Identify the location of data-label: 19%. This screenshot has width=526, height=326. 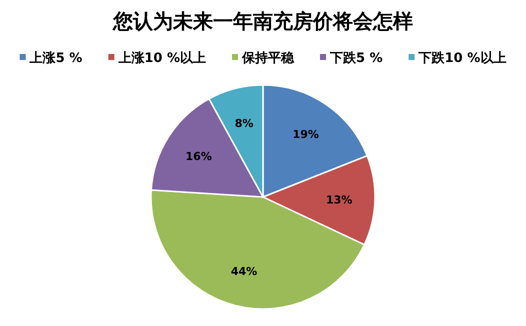
(305, 135).